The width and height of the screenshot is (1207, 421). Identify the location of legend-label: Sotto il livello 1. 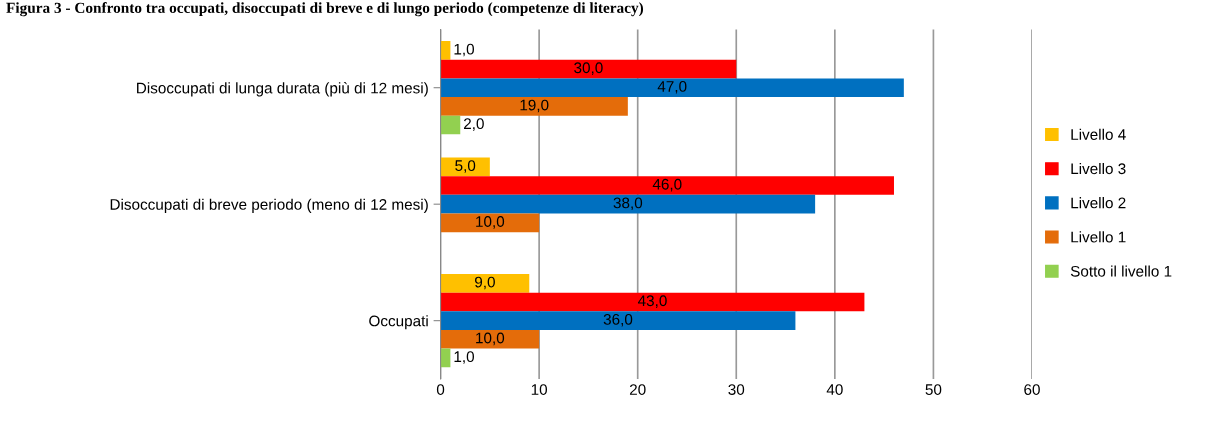
(1121, 271).